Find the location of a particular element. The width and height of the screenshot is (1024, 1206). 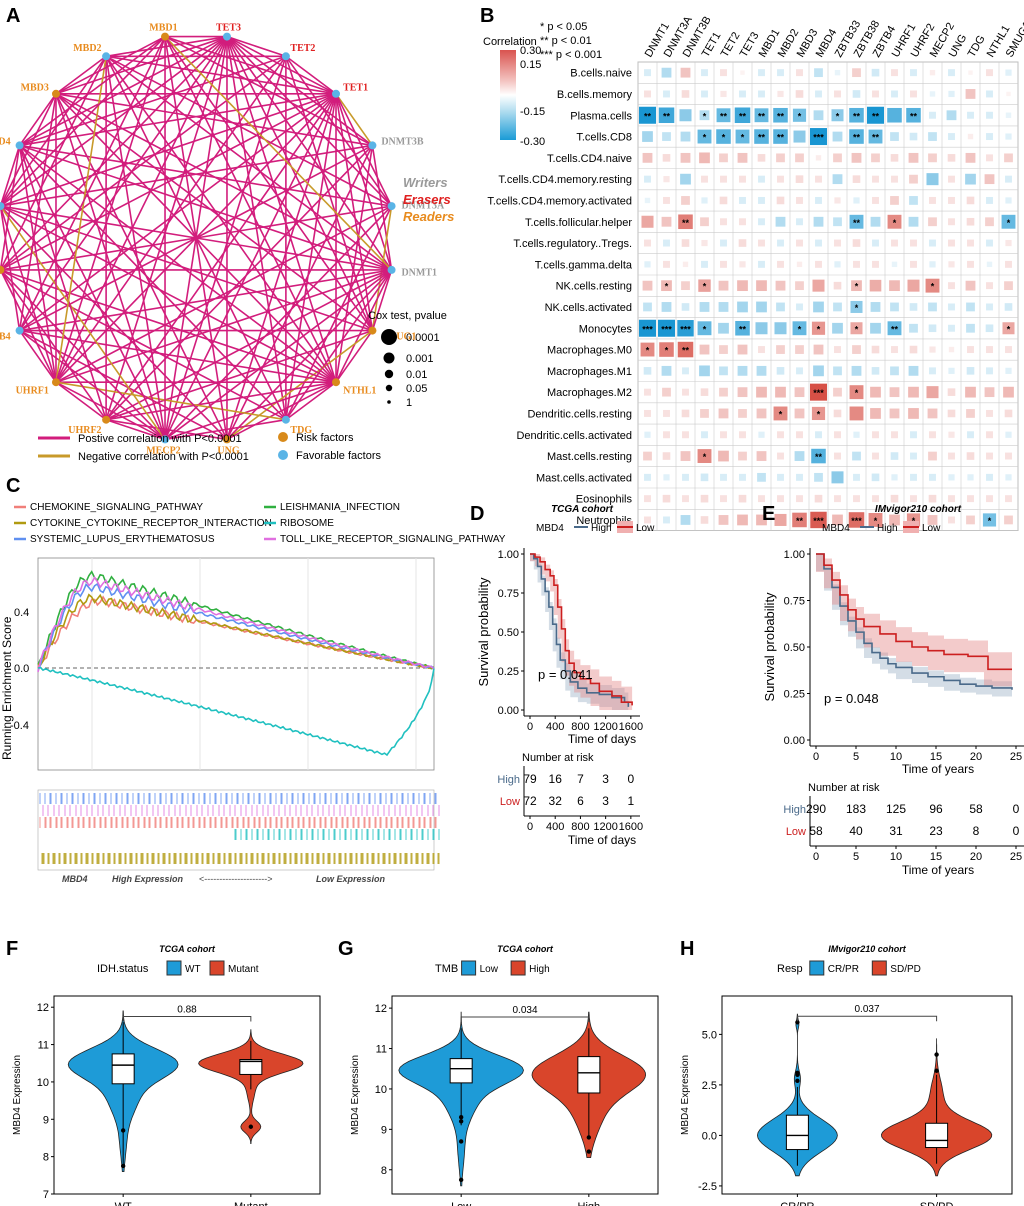

km-risk-high-count: 0 is located at coordinates (1016, 809).